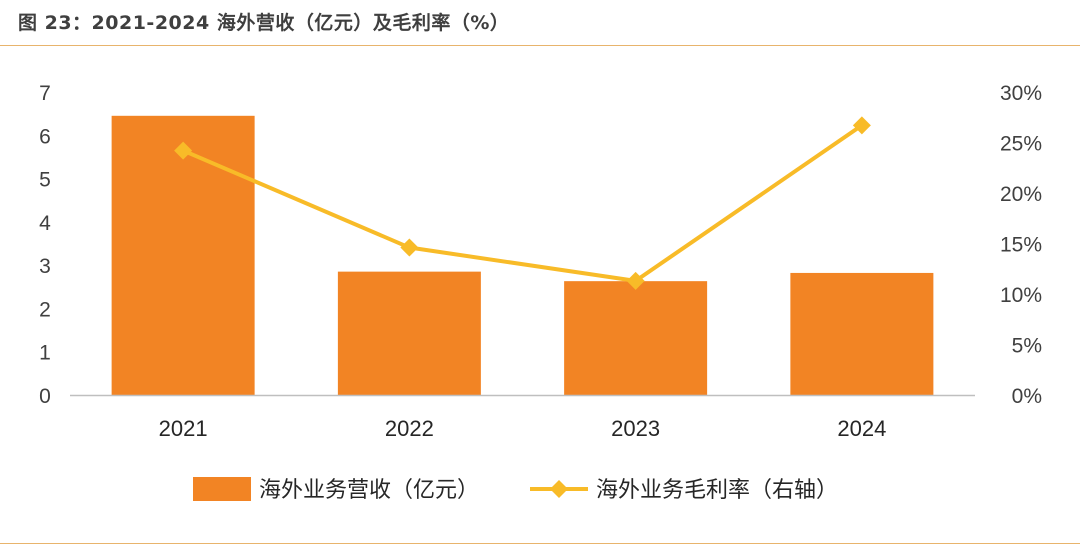 This screenshot has height=546, width=1080. What do you see at coordinates (862, 333) in the screenshot?
I see `bar-2024` at bounding box center [862, 333].